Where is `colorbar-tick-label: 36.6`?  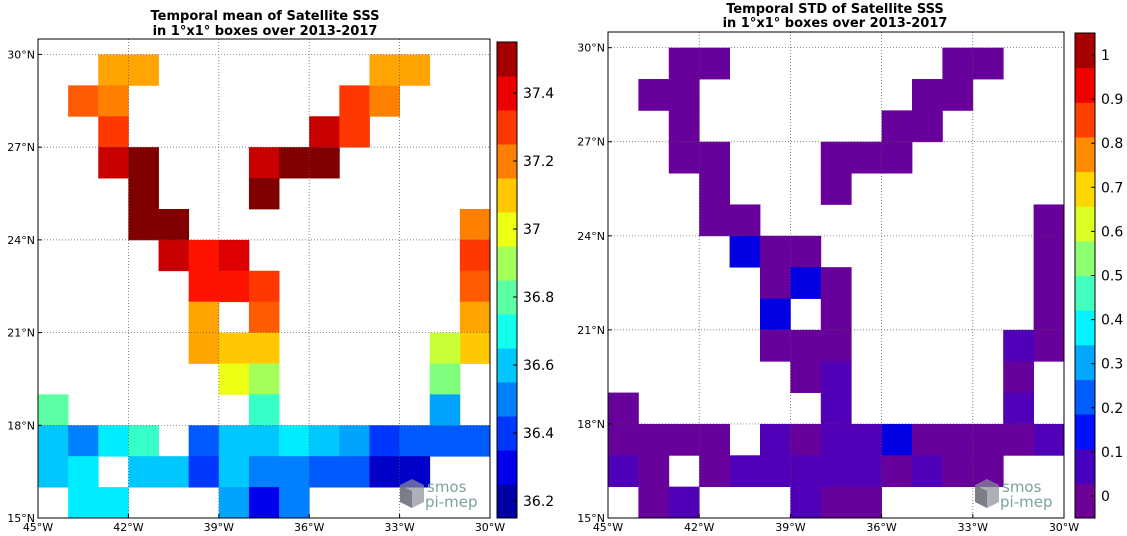
colorbar-tick-label: 36.6 is located at coordinates (538, 366).